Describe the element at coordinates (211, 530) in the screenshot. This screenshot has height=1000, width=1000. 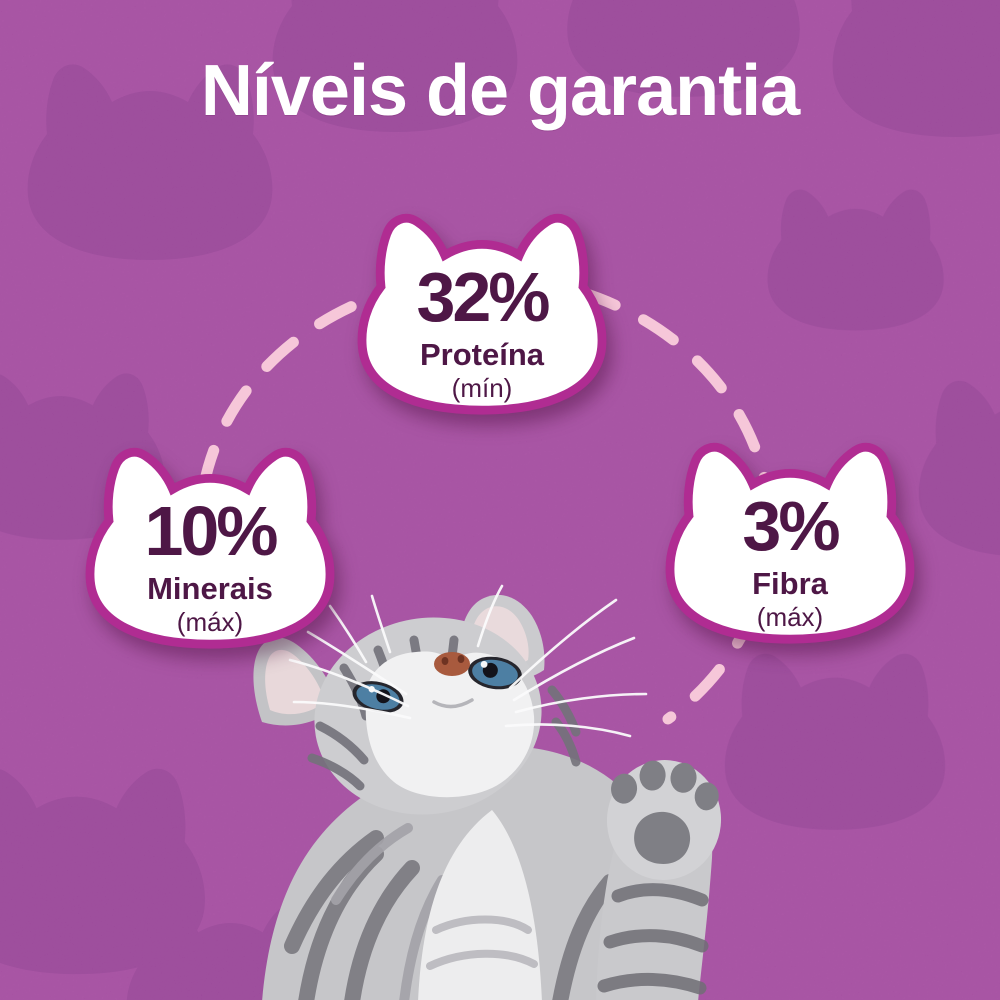
I see `badge-value: 10%` at that location.